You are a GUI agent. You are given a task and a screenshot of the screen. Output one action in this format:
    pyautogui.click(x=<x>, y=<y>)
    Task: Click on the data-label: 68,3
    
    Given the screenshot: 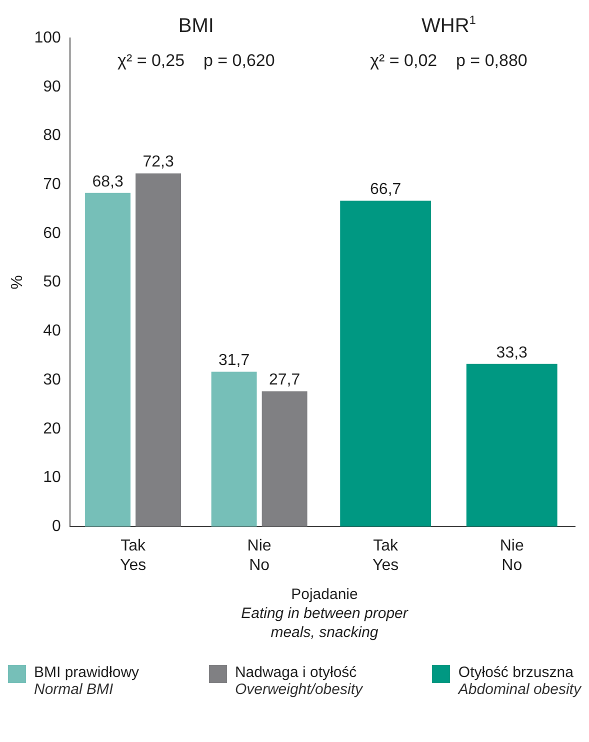 What is the action you would take?
    pyautogui.click(x=108, y=181)
    